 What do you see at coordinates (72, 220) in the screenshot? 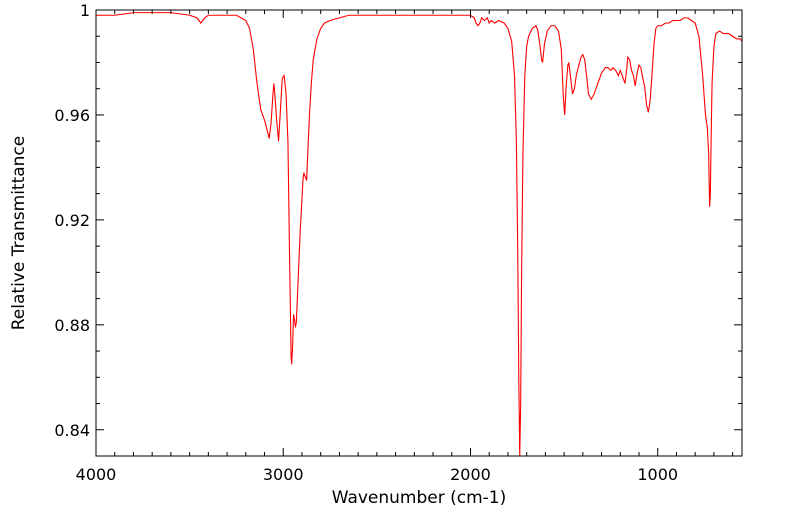
I see `y-tick-label: 0.92` at bounding box center [72, 220].